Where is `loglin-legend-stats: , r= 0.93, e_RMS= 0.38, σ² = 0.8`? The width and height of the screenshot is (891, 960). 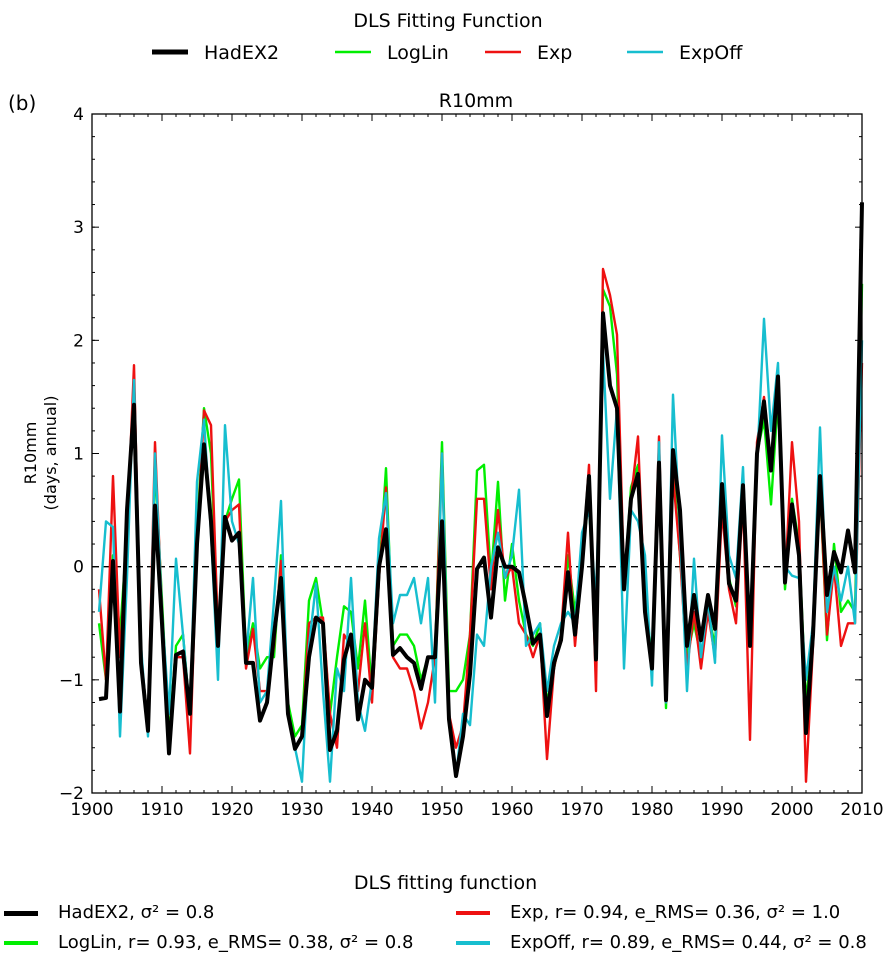
loglin-legend-stats: , r= 0.93, e_RMS= 0.38, σ² = 0.8 is located at coordinates (265, 942).